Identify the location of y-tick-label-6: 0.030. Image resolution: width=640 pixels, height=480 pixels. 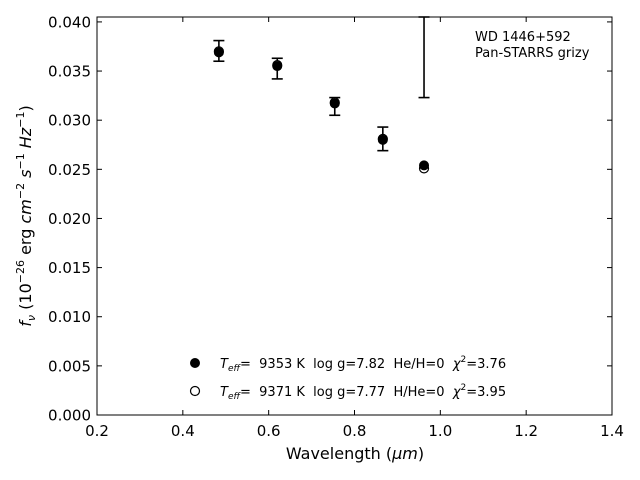
(69, 121).